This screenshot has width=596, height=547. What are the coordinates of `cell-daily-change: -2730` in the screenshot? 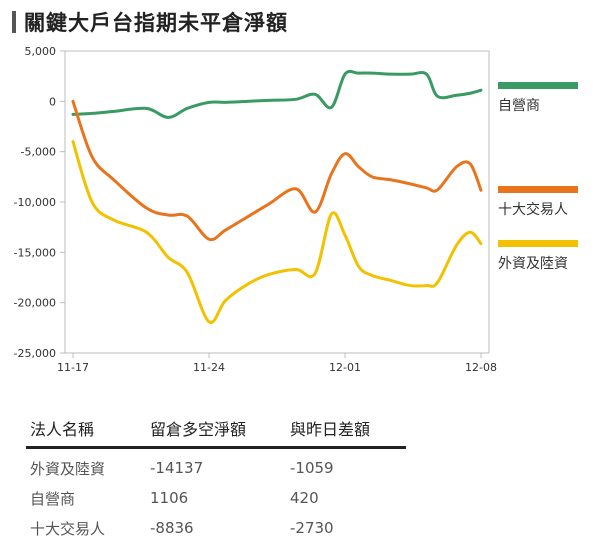 It's located at (312, 528).